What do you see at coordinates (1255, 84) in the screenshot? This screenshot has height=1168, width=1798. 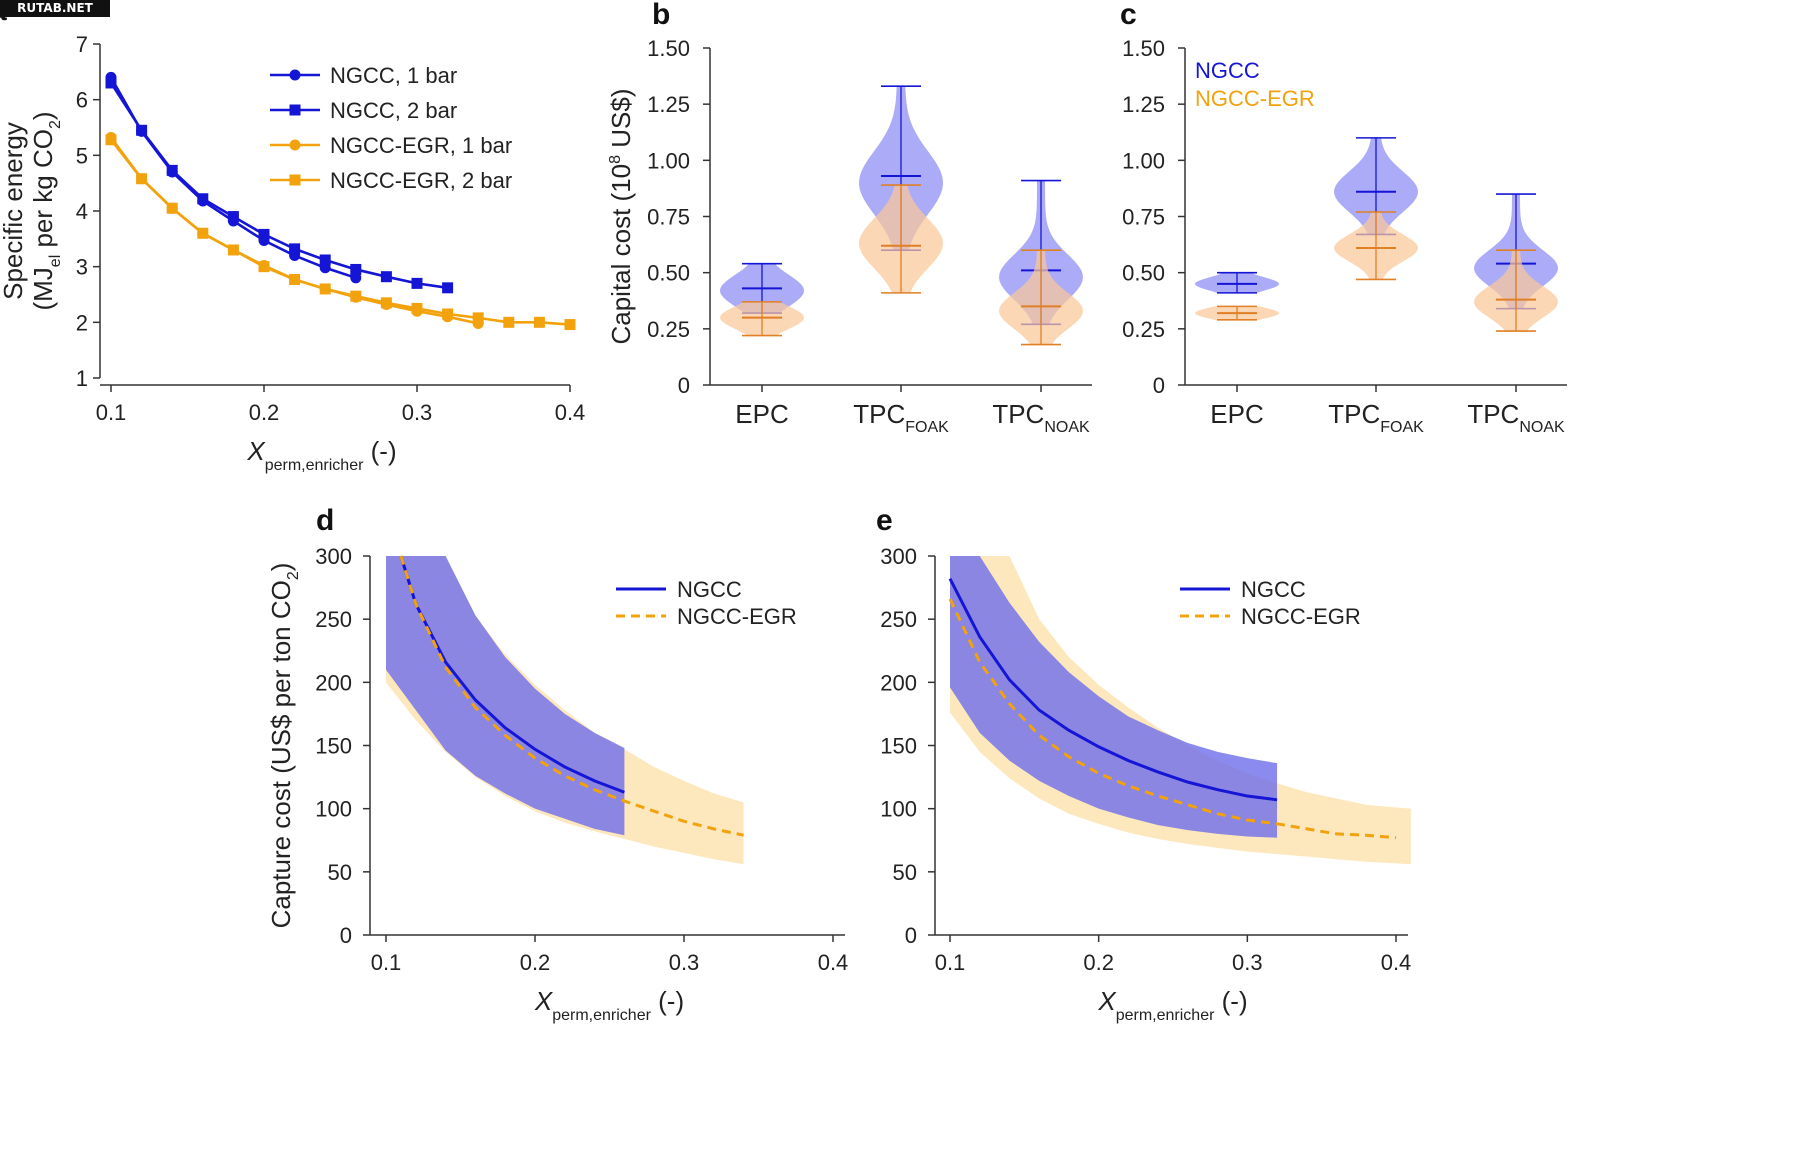 I see `legend-c: NGCC NGCC-EGR` at bounding box center [1255, 84].